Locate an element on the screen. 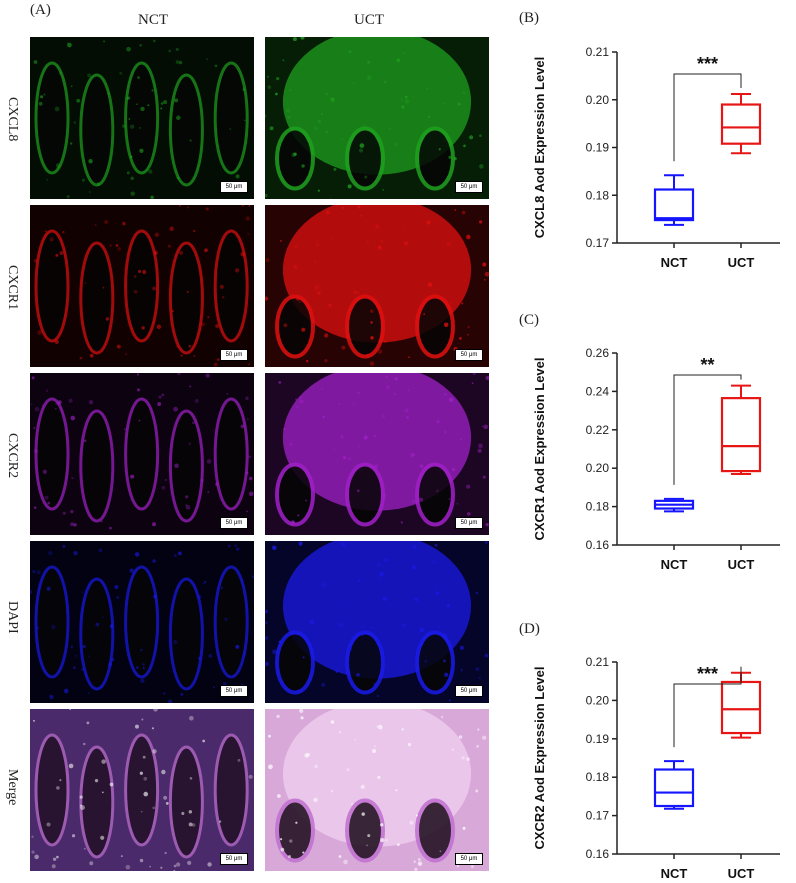 The width and height of the screenshot is (796, 883). micrograph-cxcr1-nct: 50 μm is located at coordinates (142, 286).